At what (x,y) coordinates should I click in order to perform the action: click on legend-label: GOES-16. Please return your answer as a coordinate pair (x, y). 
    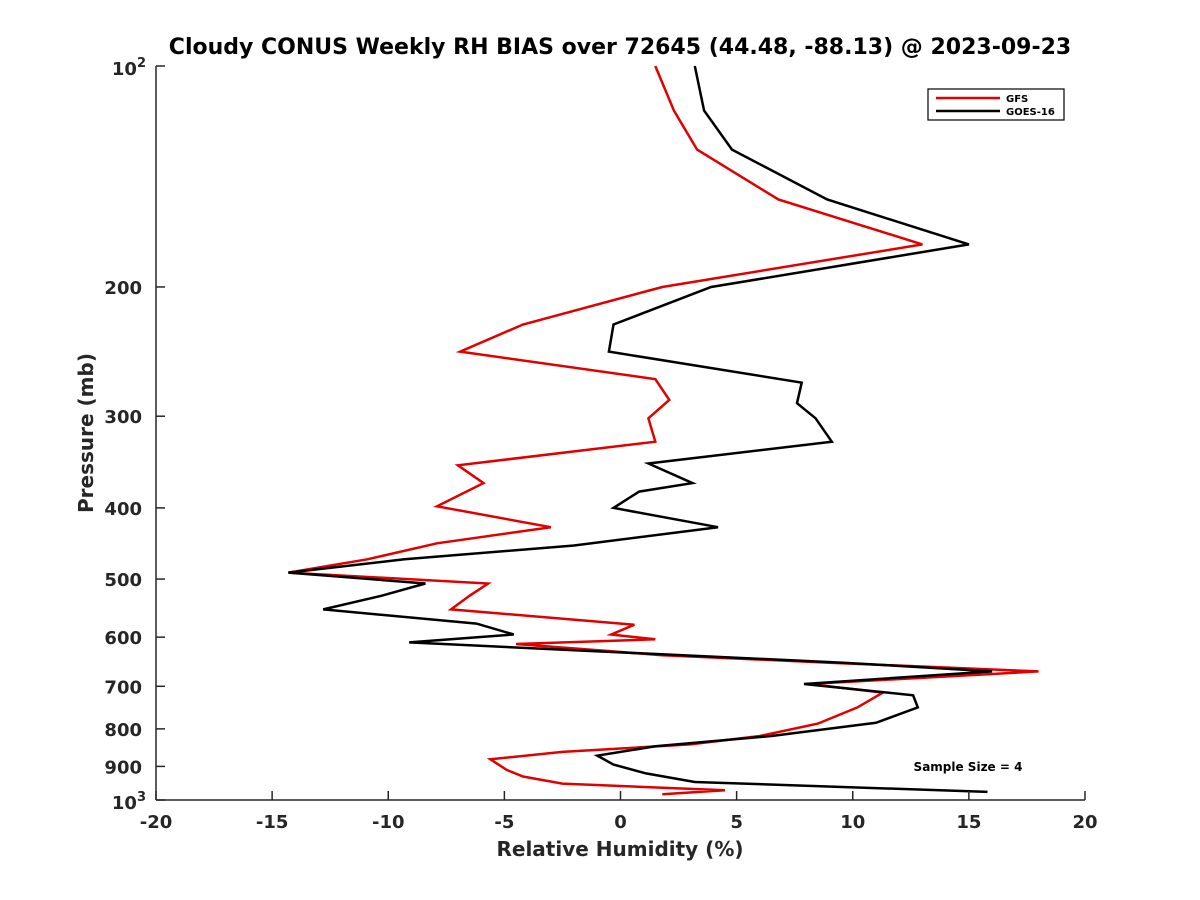
    Looking at the image, I should click on (1030, 112).